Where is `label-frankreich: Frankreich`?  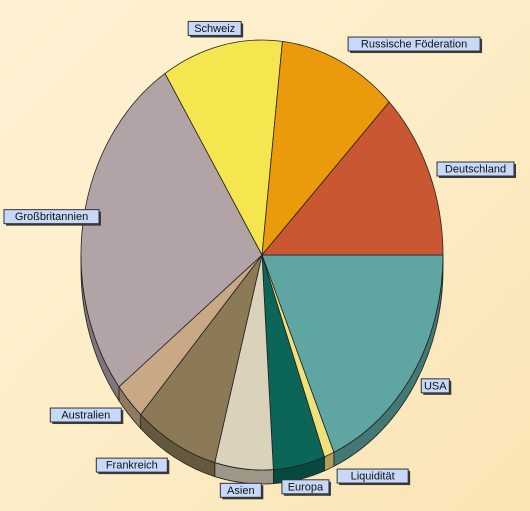 label-frankreich: Frankreich is located at coordinates (132, 466).